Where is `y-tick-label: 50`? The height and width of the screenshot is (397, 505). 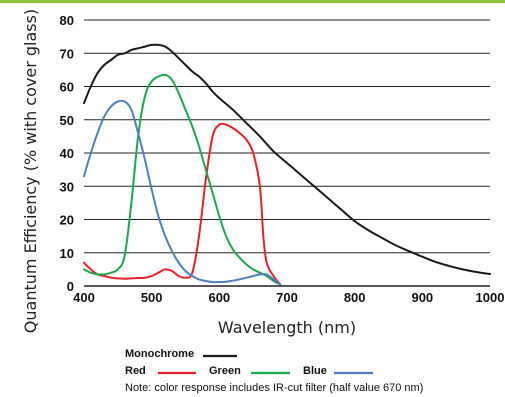
y-tick-label: 50 is located at coordinates (67, 120).